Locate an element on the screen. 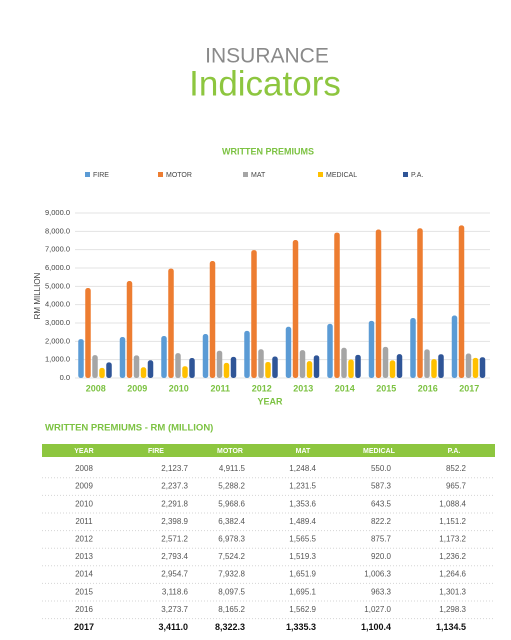  table-cell: 2013 is located at coordinates (84, 556).